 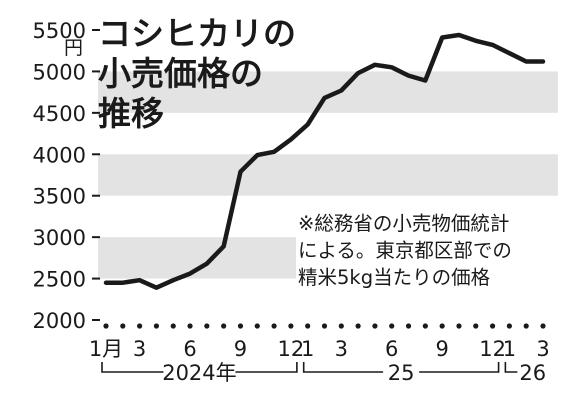 What do you see at coordinates (59, 155) in the screenshot?
I see `y-tick-label: 4000` at bounding box center [59, 155].